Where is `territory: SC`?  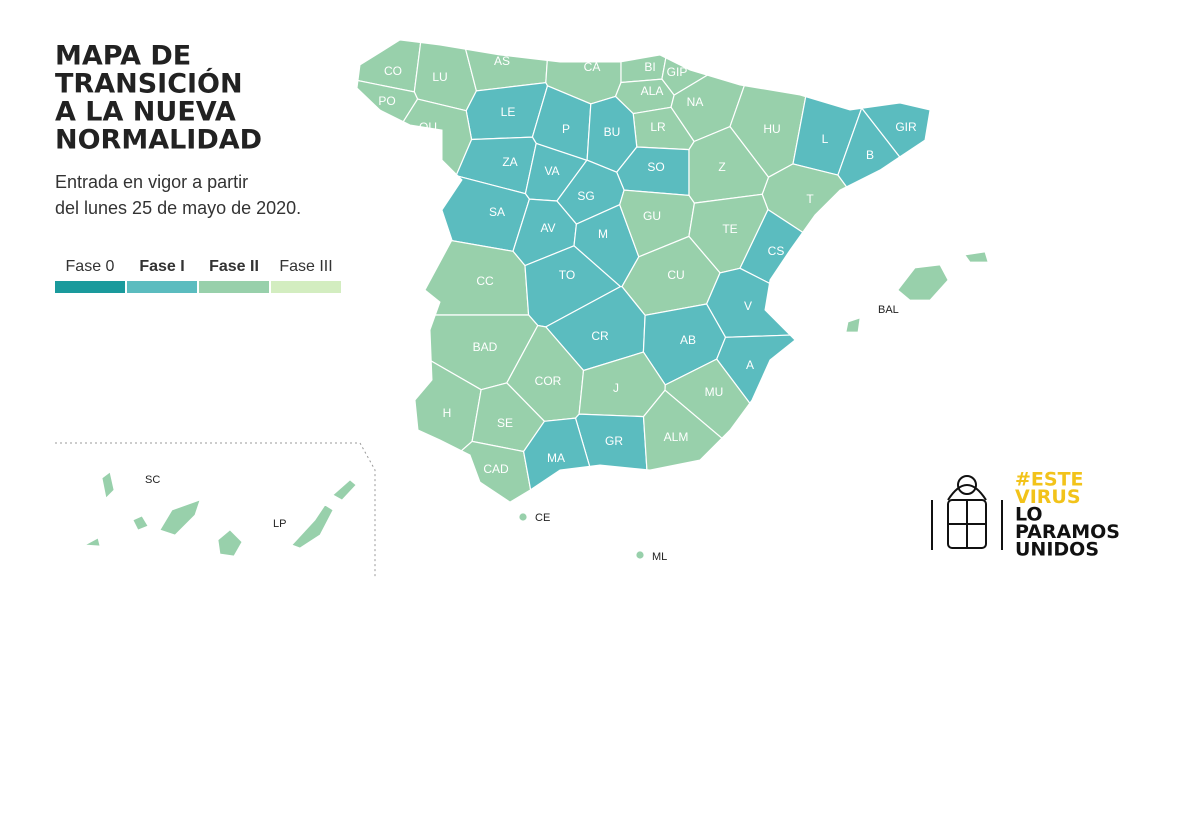
territory: SC is located at coordinates (163, 514).